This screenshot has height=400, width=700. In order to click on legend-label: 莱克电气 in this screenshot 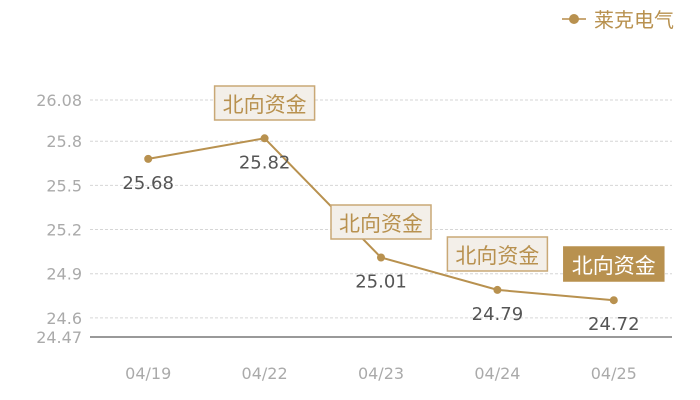, I will do `click(634, 20)`.